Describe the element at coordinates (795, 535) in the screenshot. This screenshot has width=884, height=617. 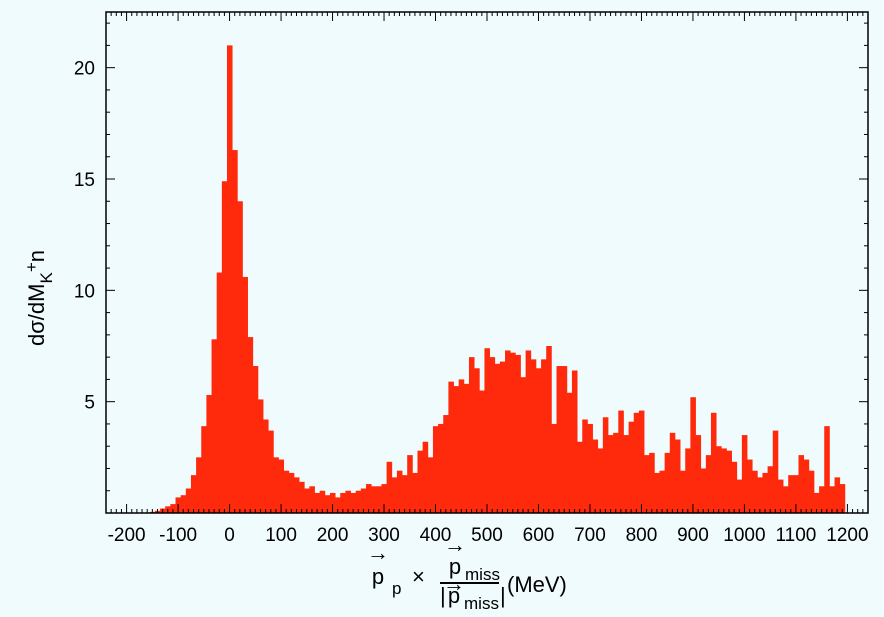
I see `x-tick-label: 1100` at that location.